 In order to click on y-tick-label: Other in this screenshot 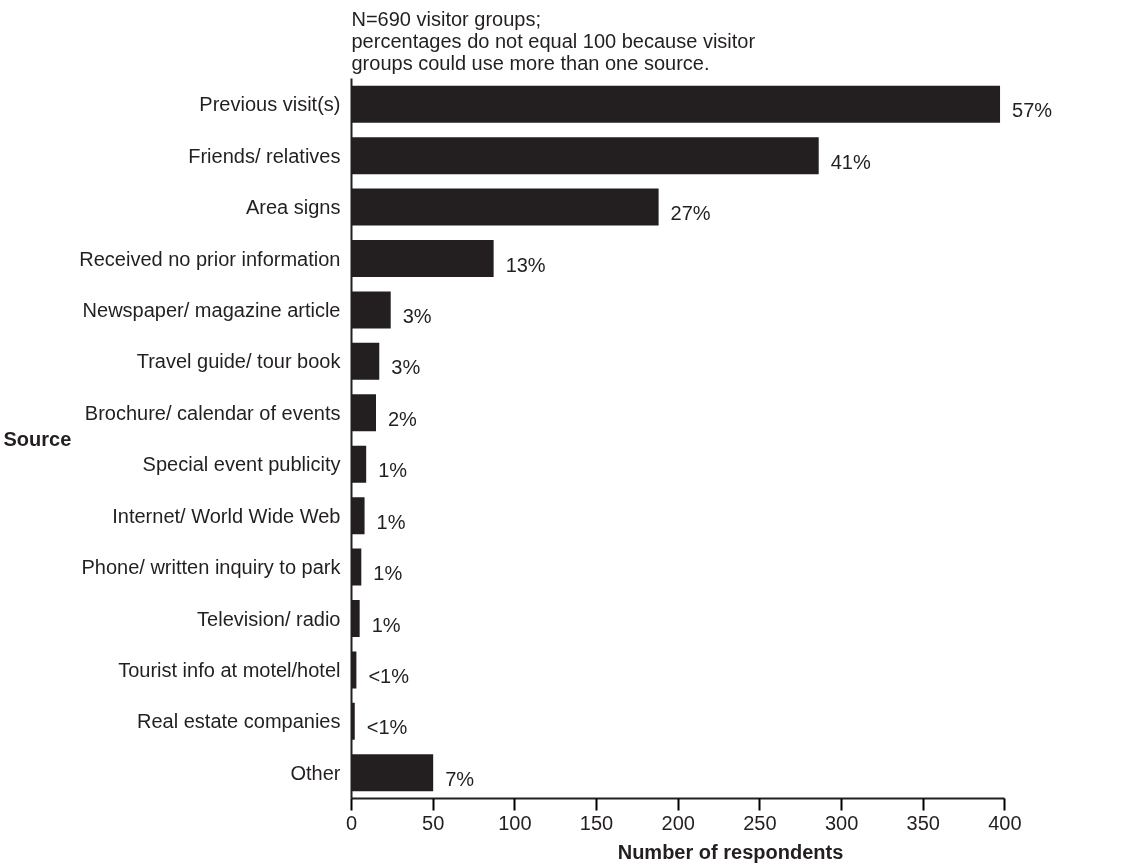, I will do `click(315, 772)`.